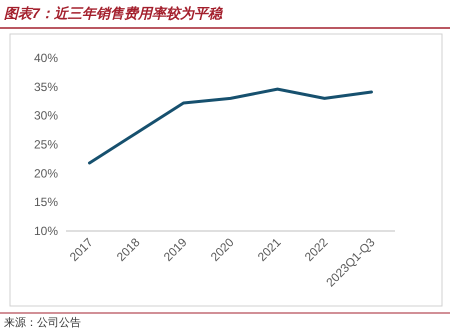 The image size is (450, 330). I want to click on line-series, so click(230, 126).